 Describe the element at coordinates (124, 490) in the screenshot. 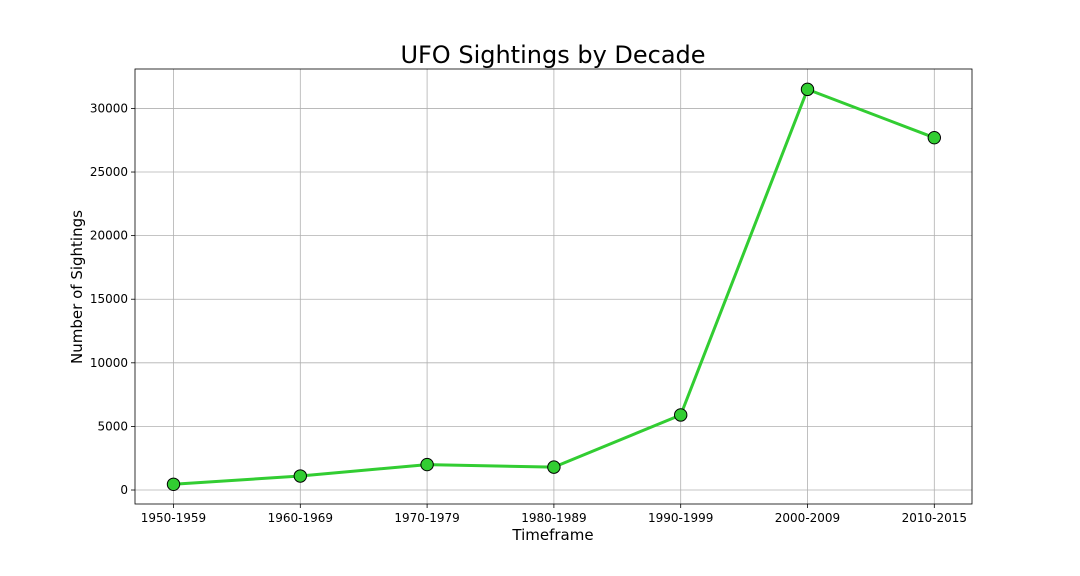

I see `y-tick-label: 0` at that location.